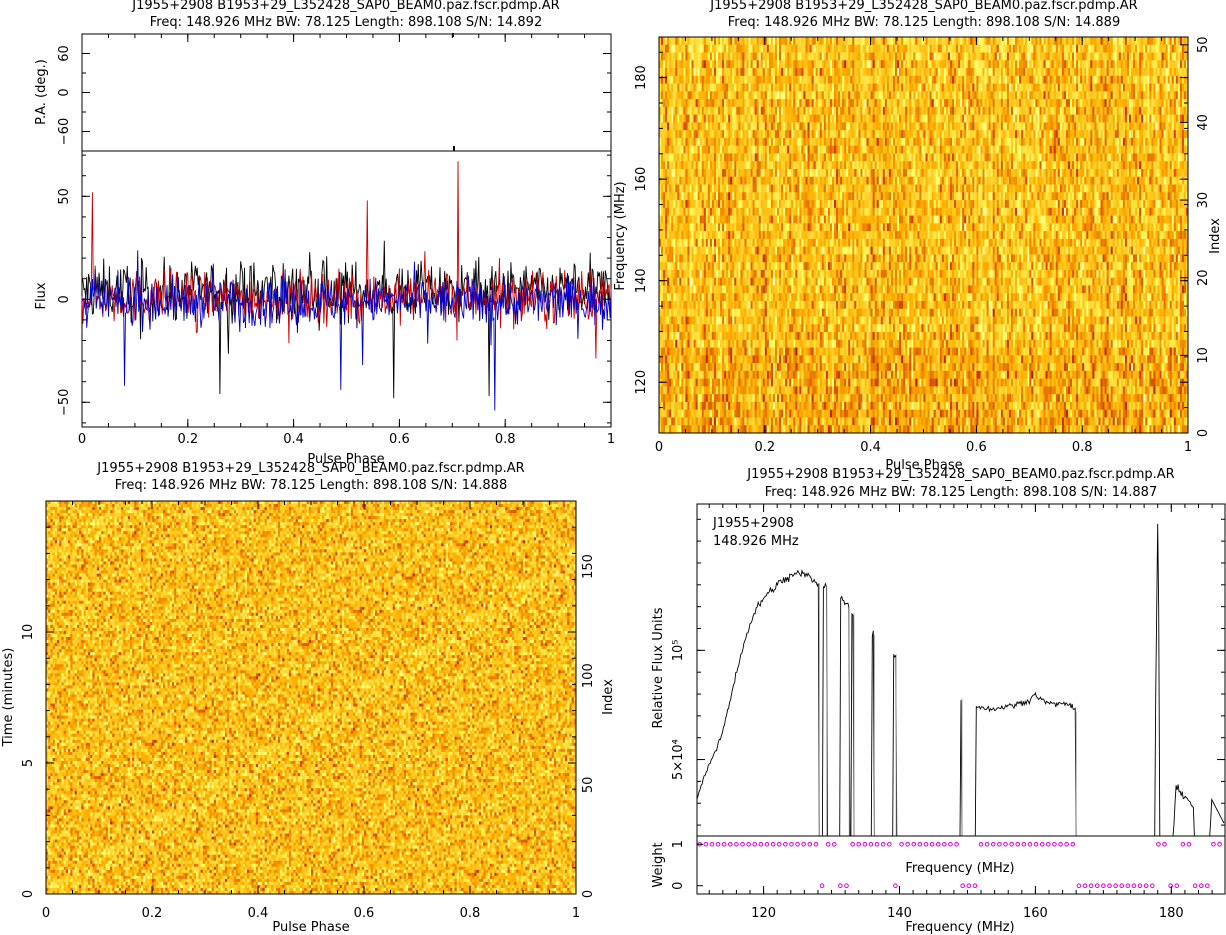 This screenshot has width=1226, height=935. What do you see at coordinates (346, 330) in the screenshot?
I see `flux-series-line` at bounding box center [346, 330].